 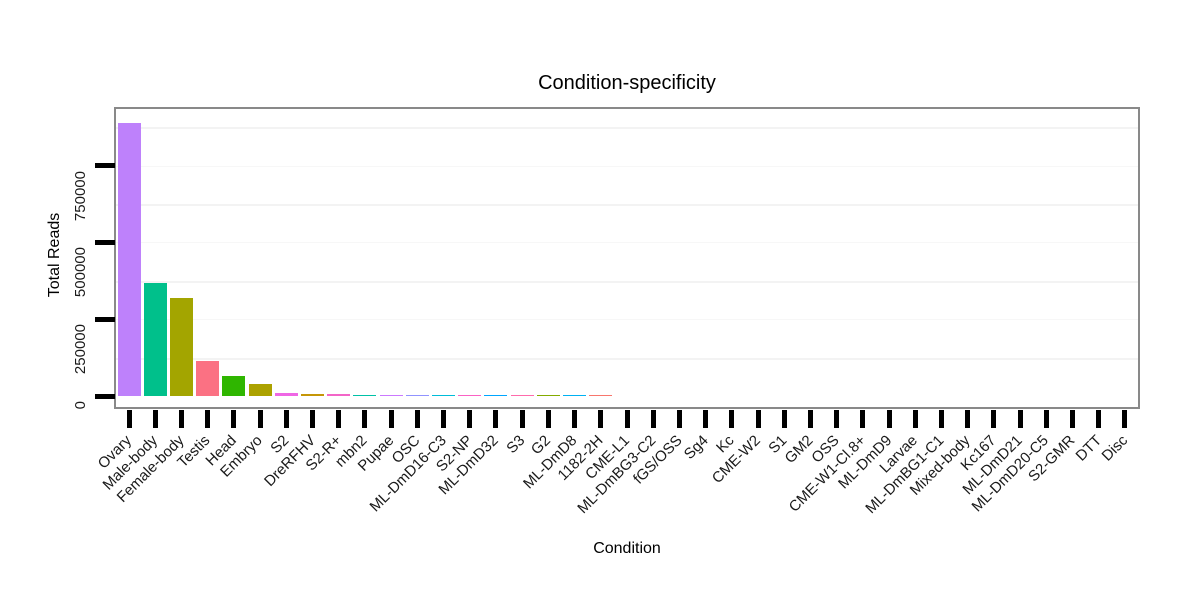 I want to click on bar-Male-body, so click(x=155, y=339).